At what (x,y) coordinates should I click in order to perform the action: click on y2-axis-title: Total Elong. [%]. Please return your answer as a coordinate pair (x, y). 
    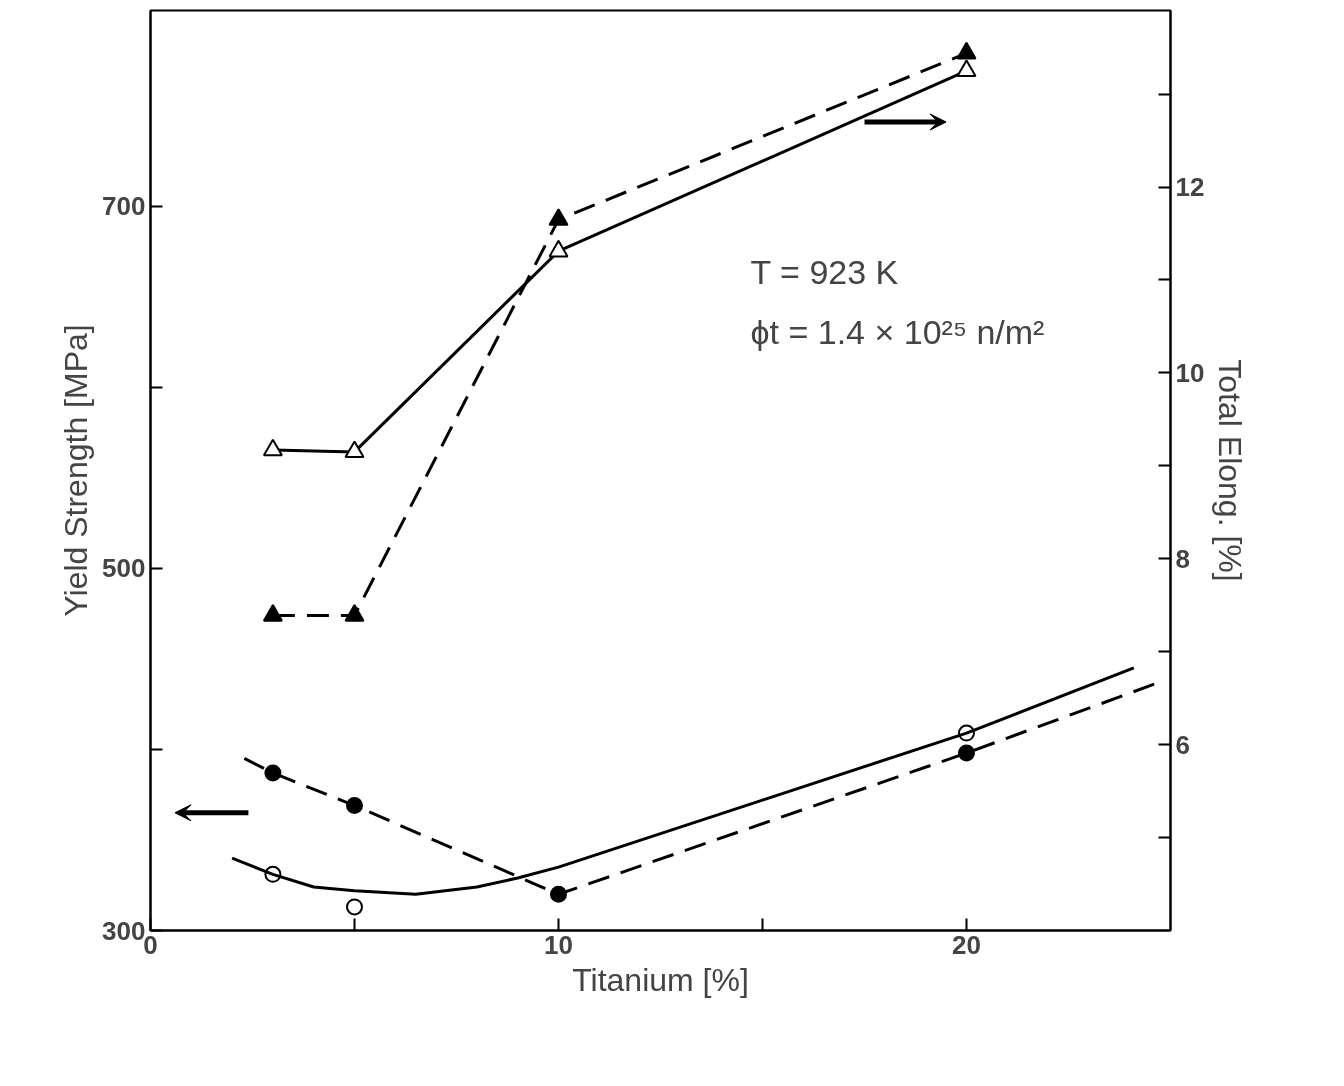
    Looking at the image, I should click on (1230, 470).